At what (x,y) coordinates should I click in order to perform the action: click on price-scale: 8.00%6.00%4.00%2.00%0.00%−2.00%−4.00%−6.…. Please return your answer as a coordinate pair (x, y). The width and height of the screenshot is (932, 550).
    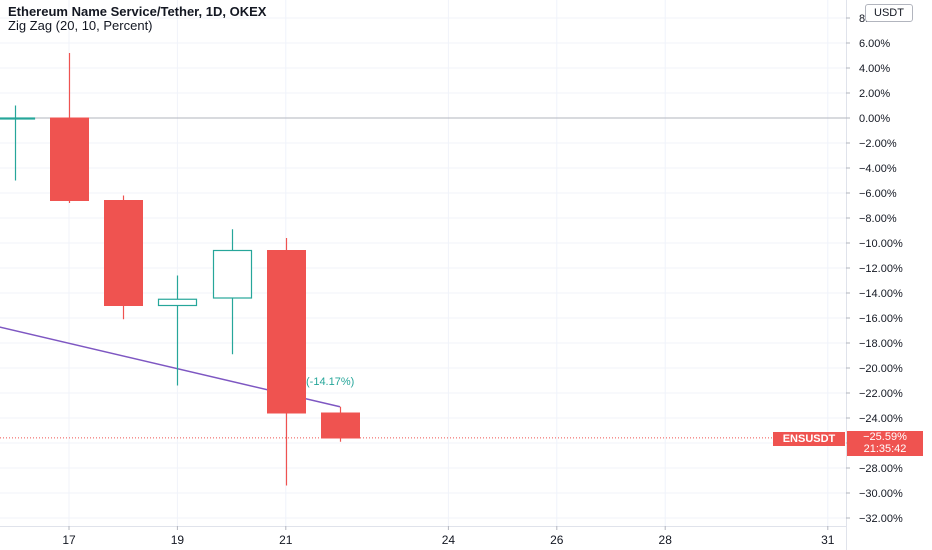
    Looking at the image, I should click on (874, 275).